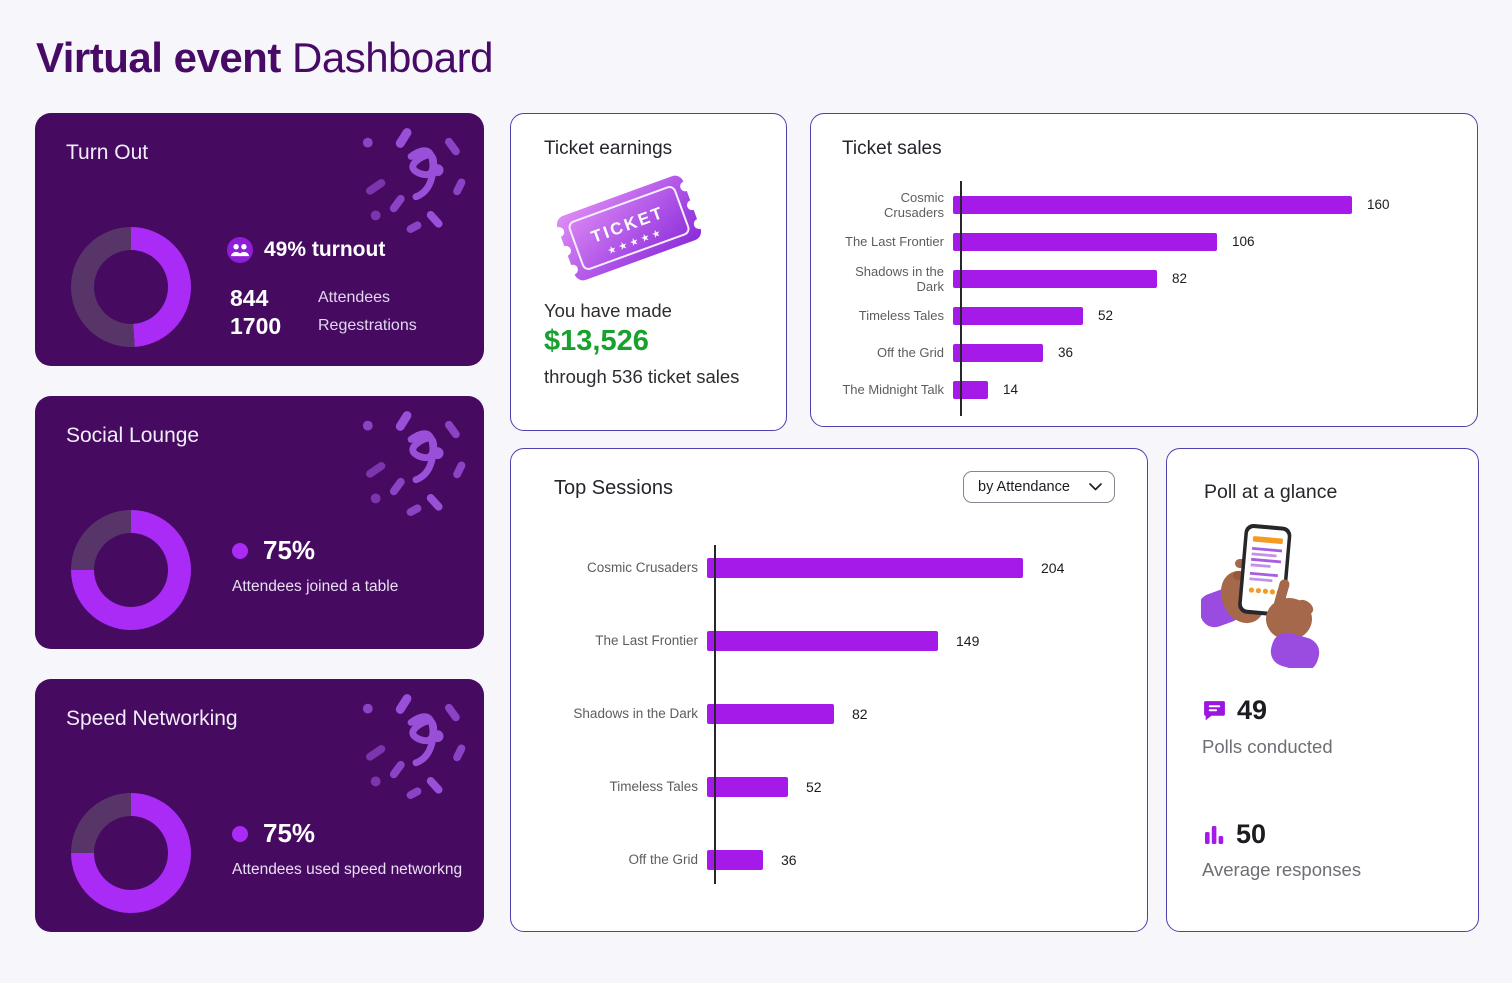 Image resolution: width=1512 pixels, height=983 pixels. I want to click on people-icon, so click(240, 250).